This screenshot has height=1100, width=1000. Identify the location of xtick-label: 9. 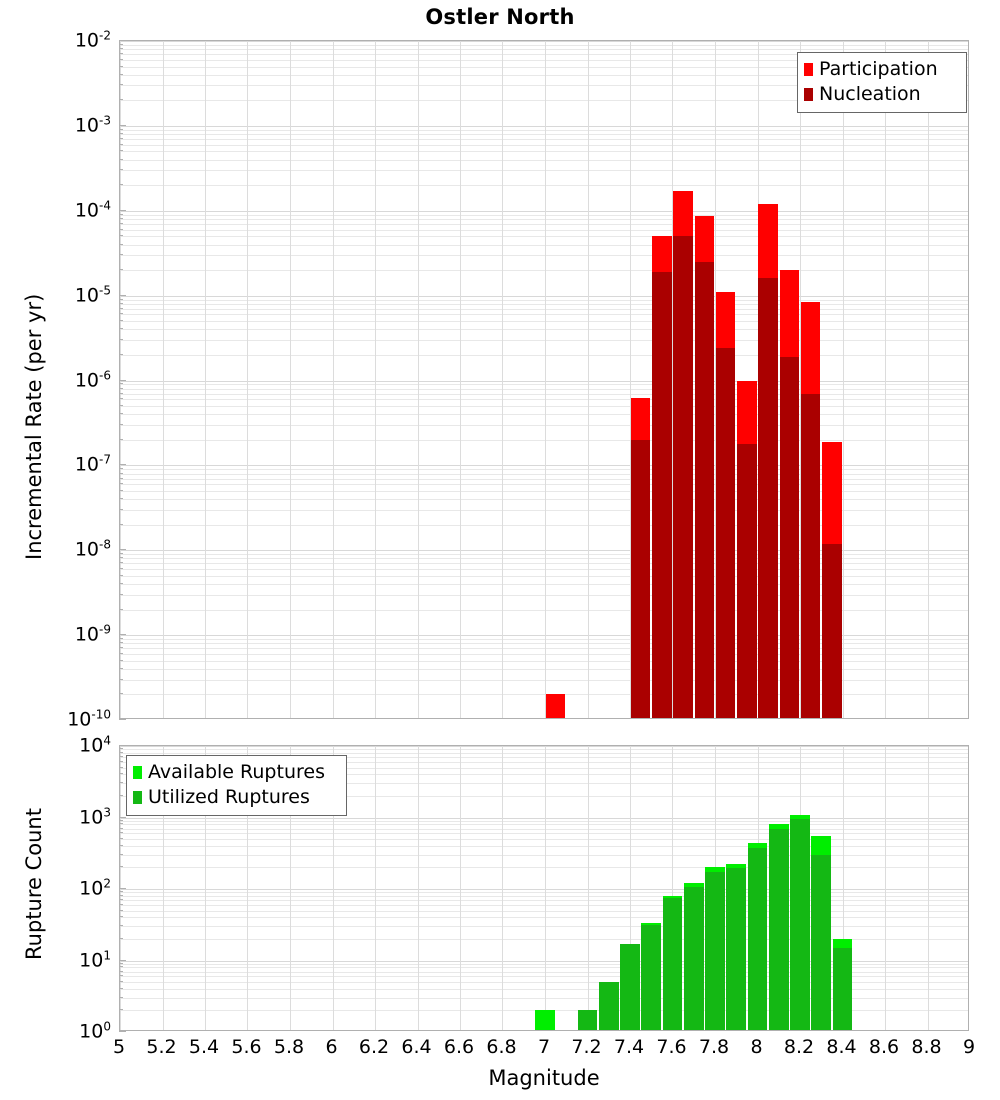
(969, 1047).